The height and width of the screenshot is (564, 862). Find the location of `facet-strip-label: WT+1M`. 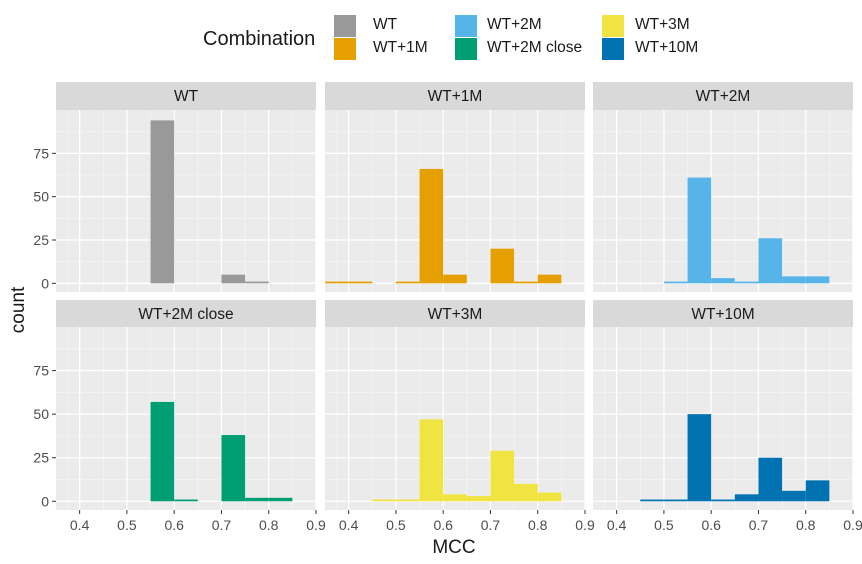

facet-strip-label: WT+1M is located at coordinates (455, 96).